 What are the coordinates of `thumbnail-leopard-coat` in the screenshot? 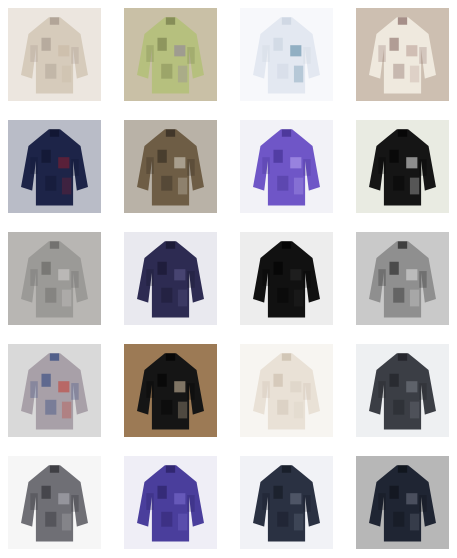 It's located at (170, 166).